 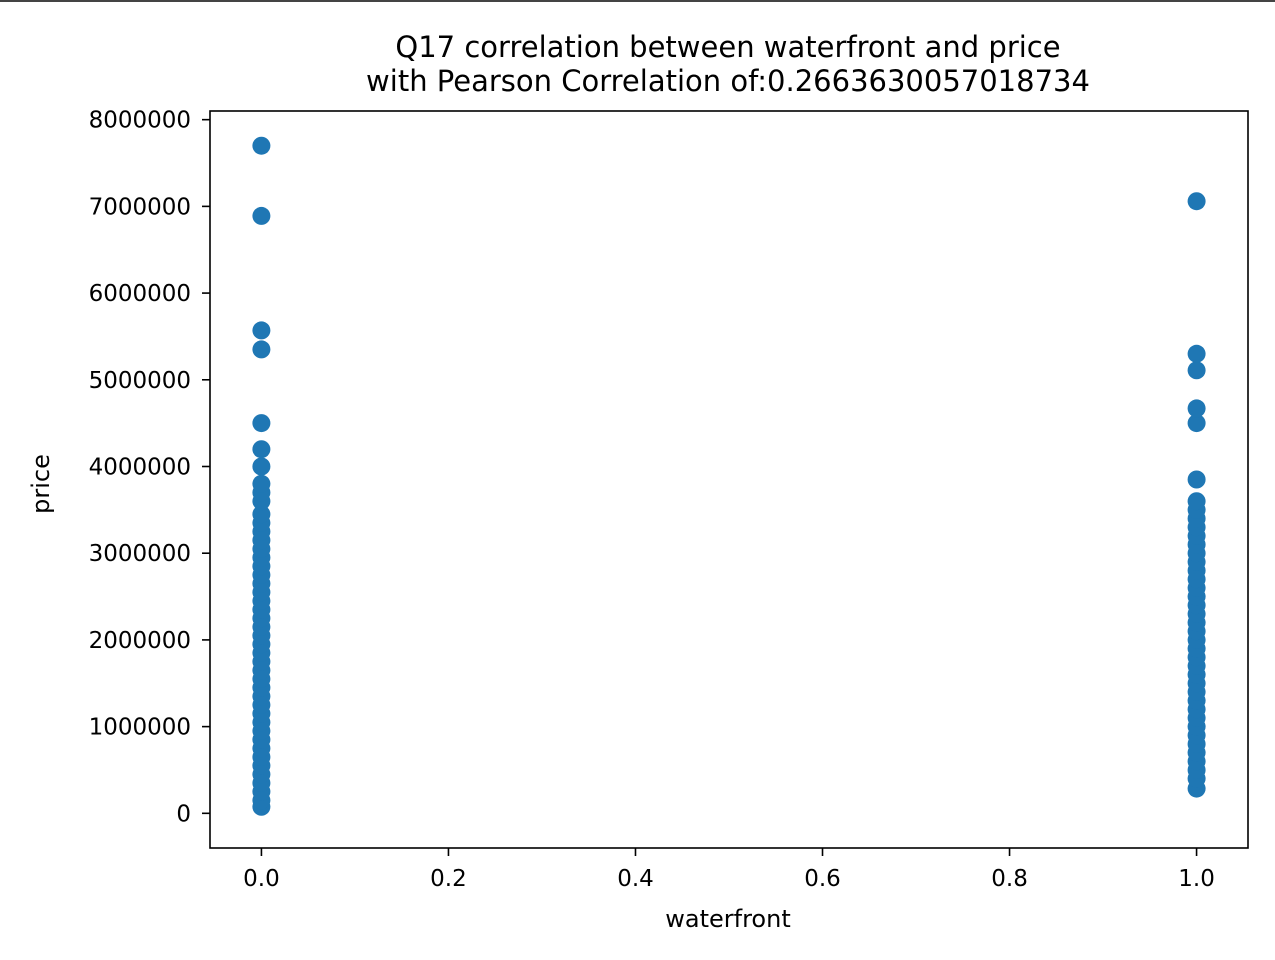 I want to click on x-axis-label: waterfront, so click(x=727, y=919).